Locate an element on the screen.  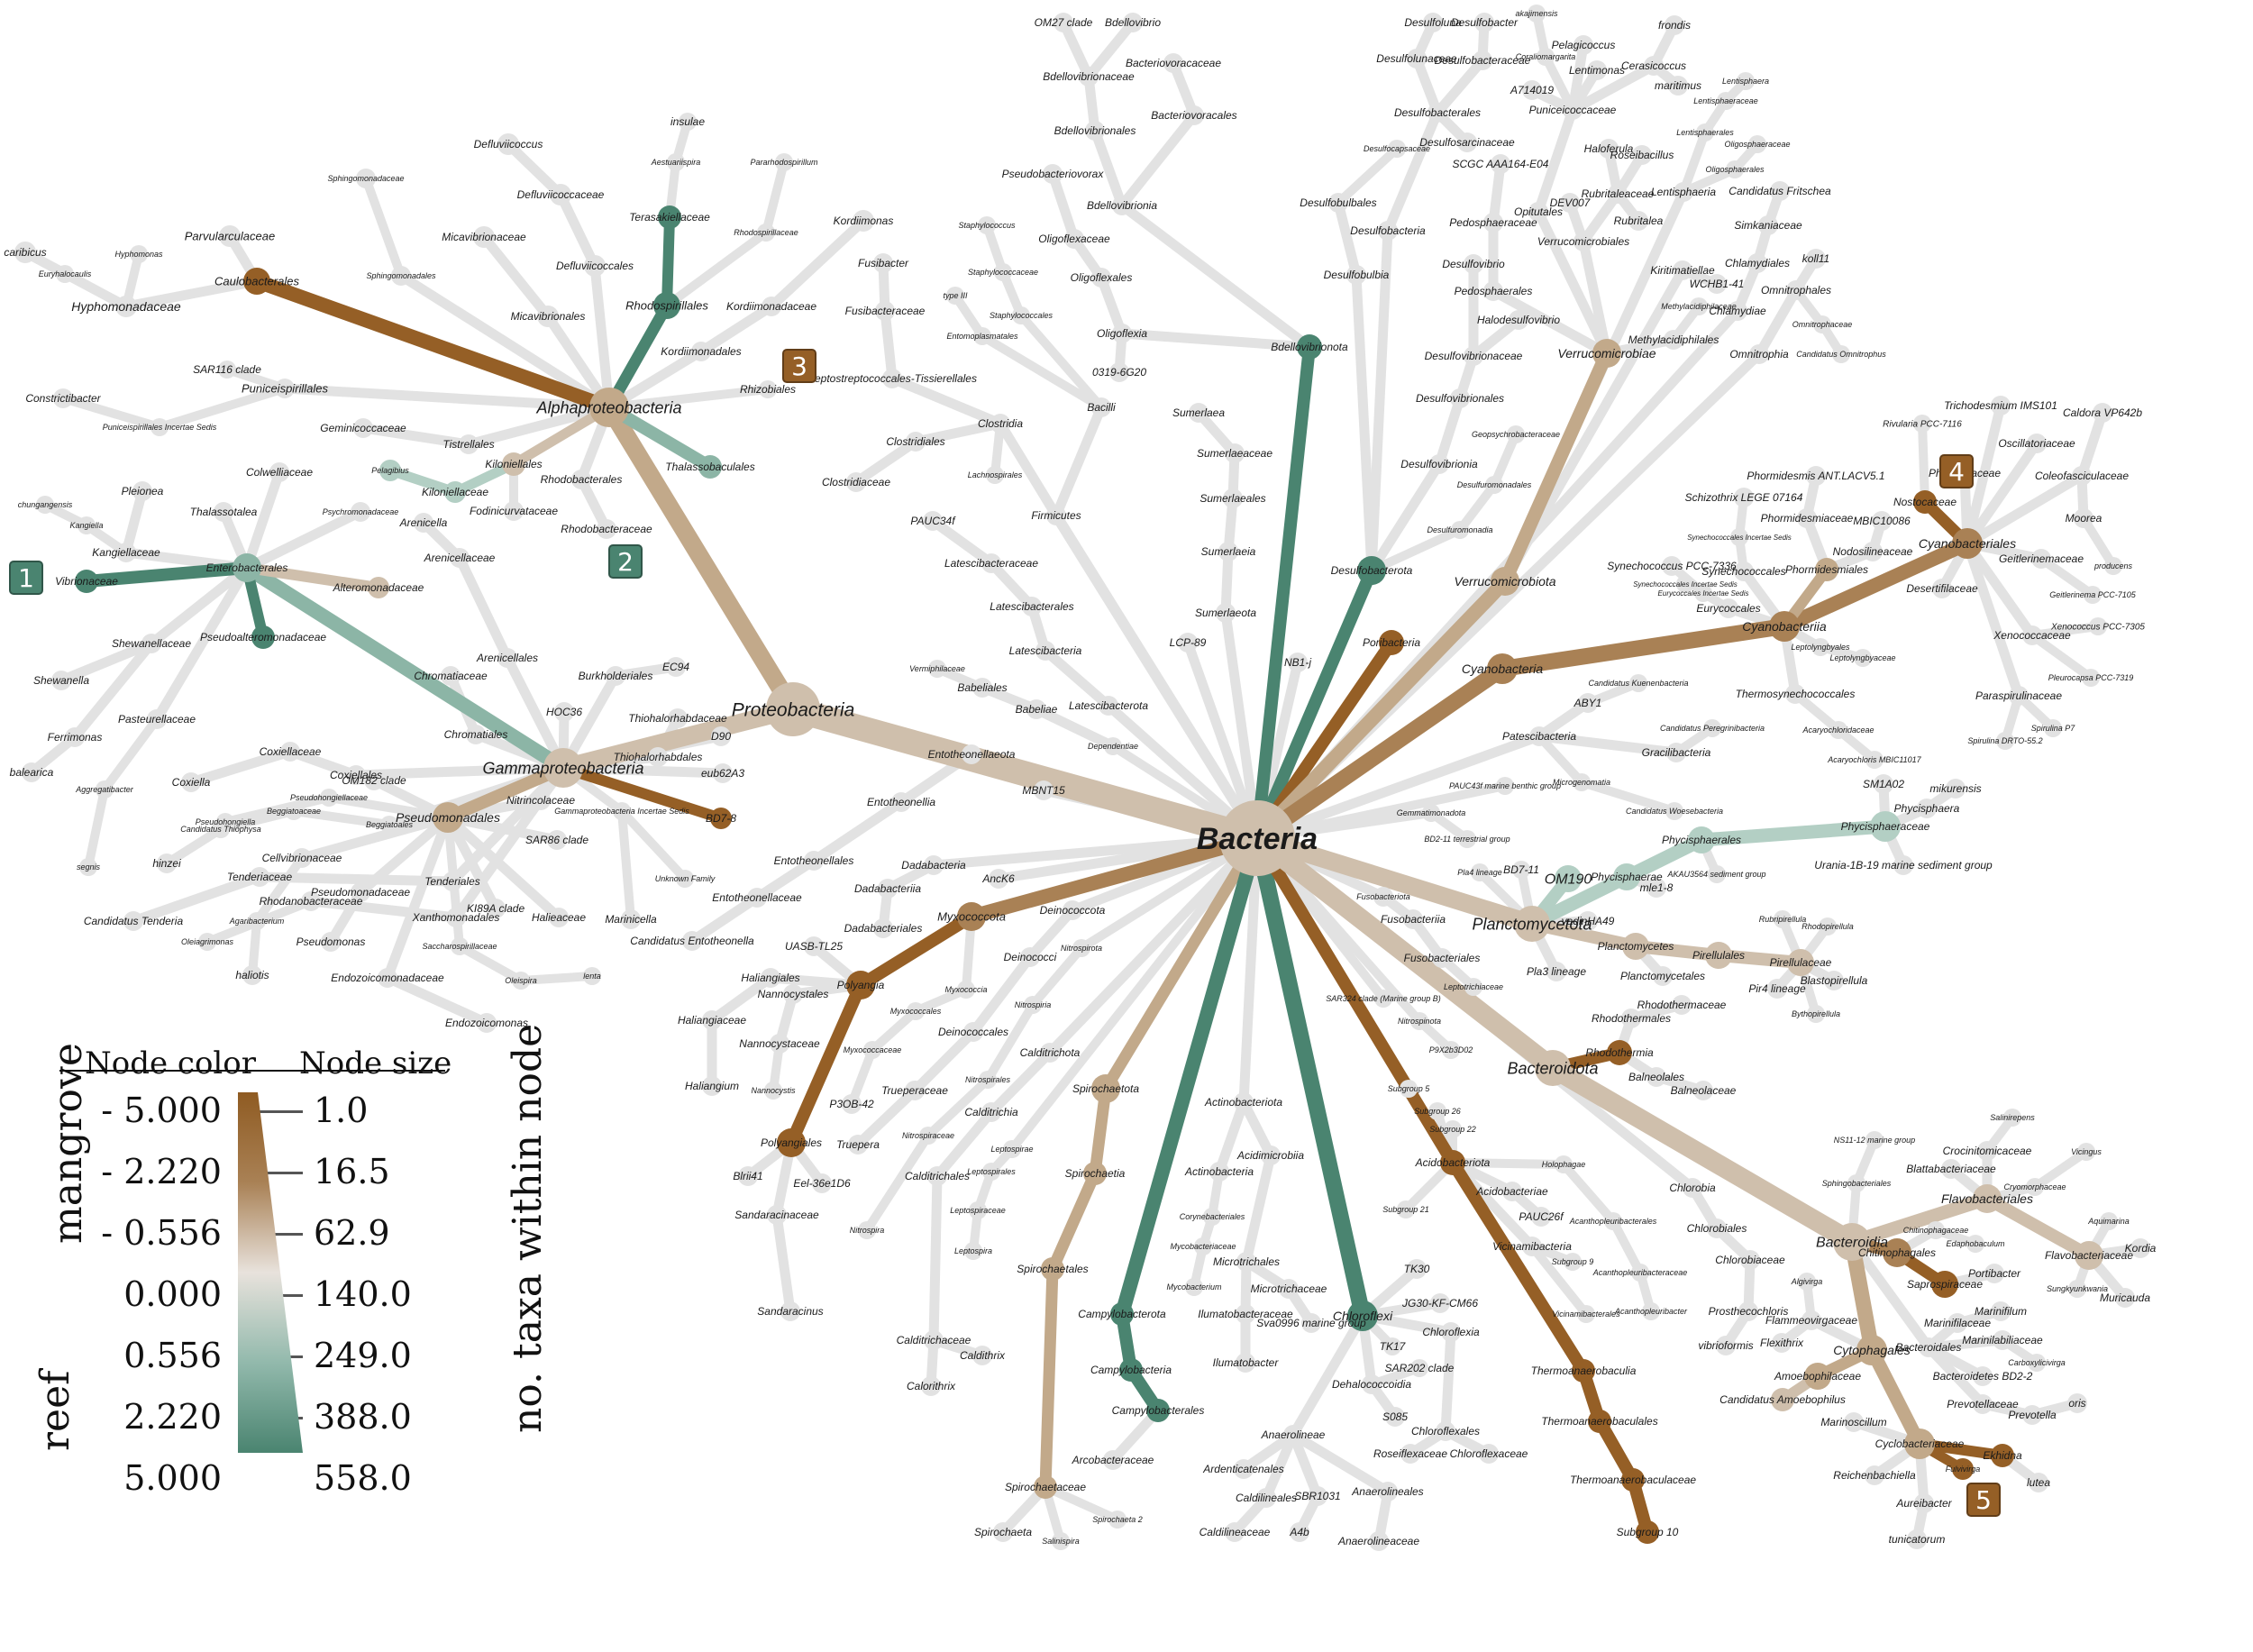
edge-entotheonellales-entotheonellac is located at coordinates (785, 879).